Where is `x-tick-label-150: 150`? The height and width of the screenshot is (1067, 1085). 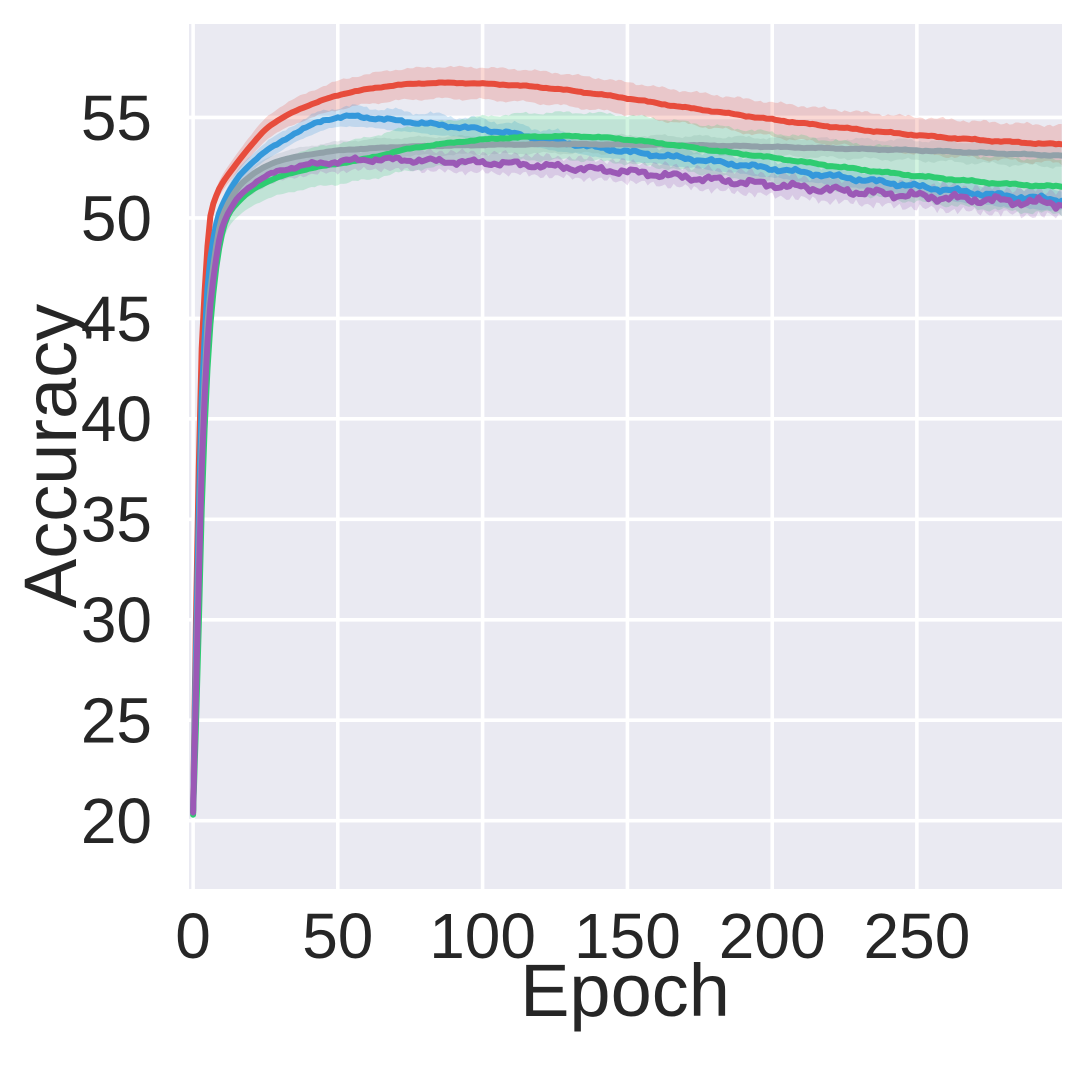 x-tick-label-150: 150 is located at coordinates (627, 936).